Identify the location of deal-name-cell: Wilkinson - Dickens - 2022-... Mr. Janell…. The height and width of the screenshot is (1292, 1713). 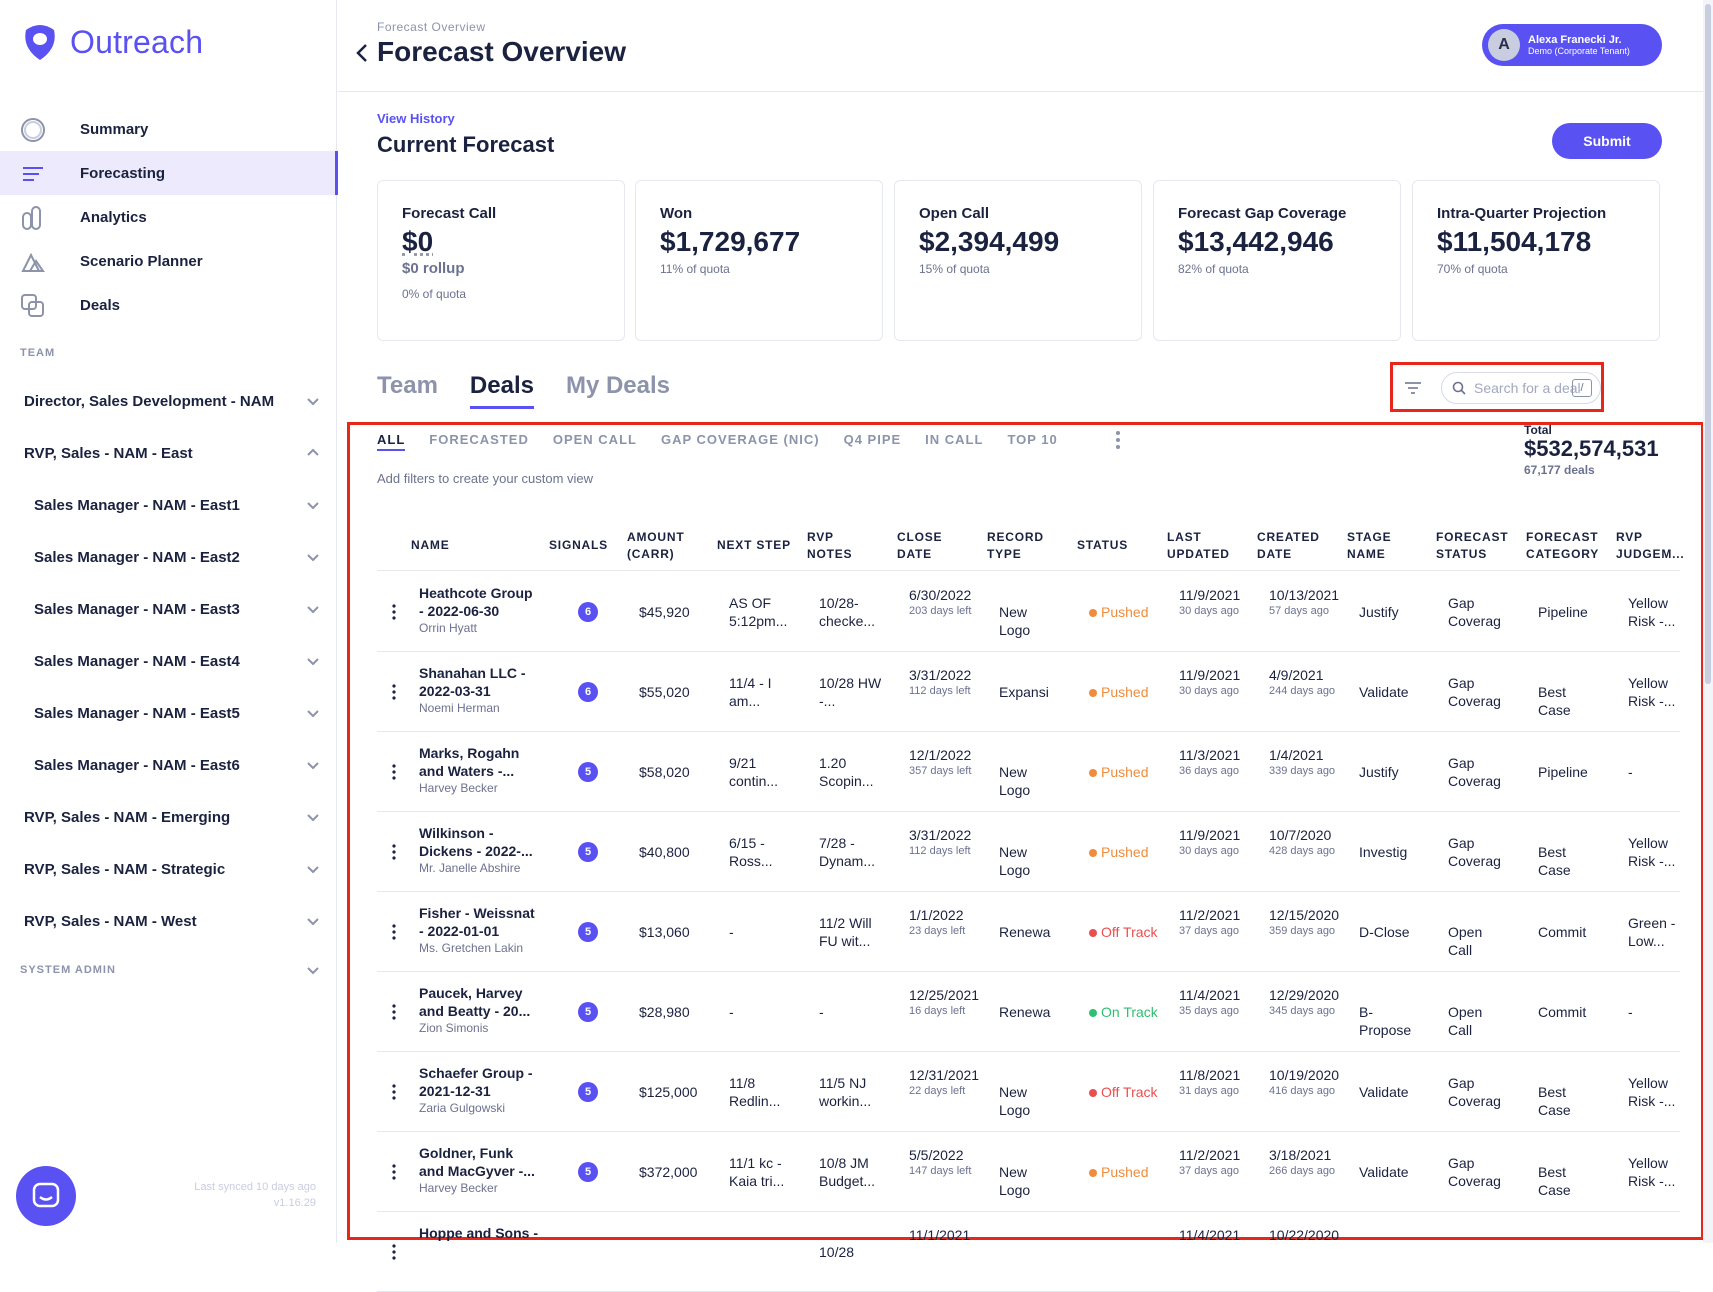
(479, 850).